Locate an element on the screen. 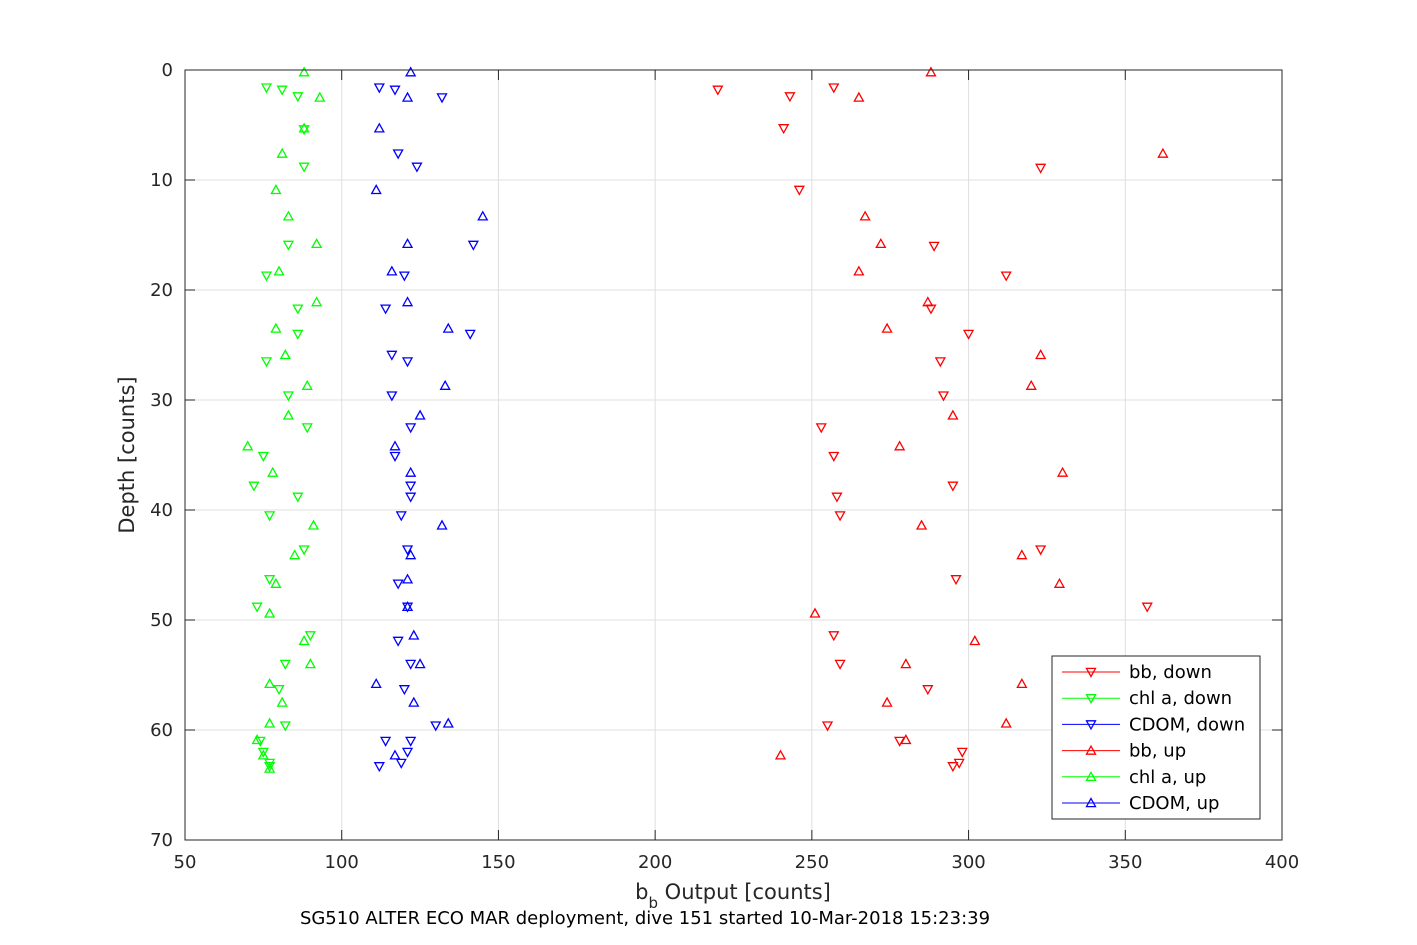  legend-entry: CDOM, down is located at coordinates (1153, 724).